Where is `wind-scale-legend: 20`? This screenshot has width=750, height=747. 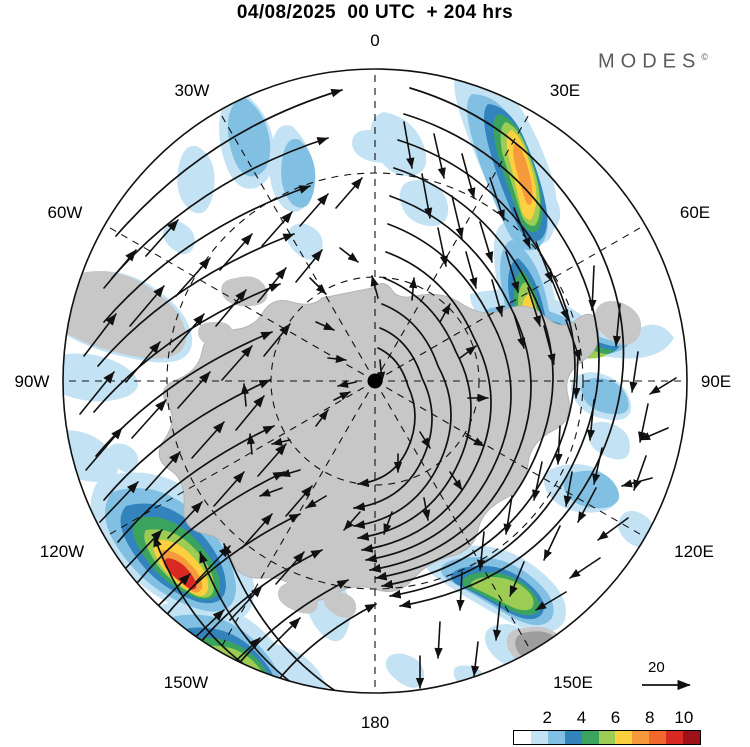 wind-scale-legend: 20 is located at coordinates (680, 680).